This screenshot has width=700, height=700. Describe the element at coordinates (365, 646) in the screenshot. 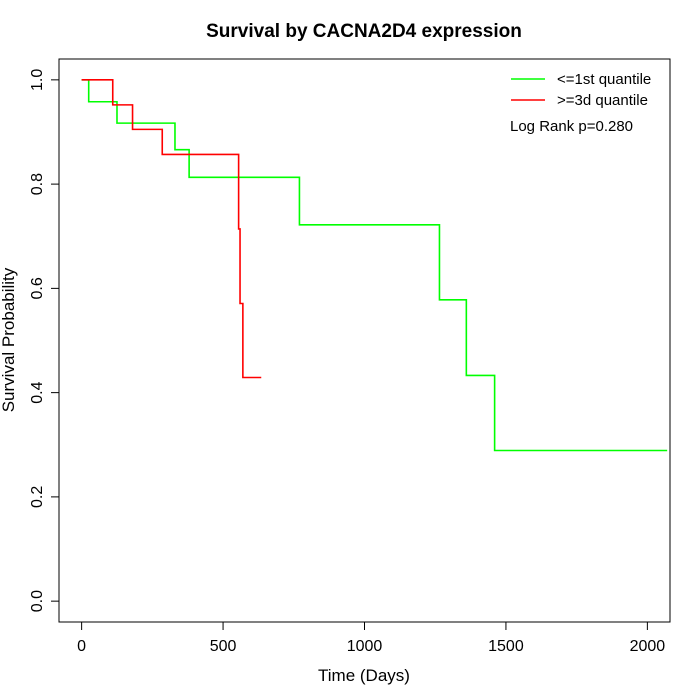

I see `x-tick-label: 1000` at that location.